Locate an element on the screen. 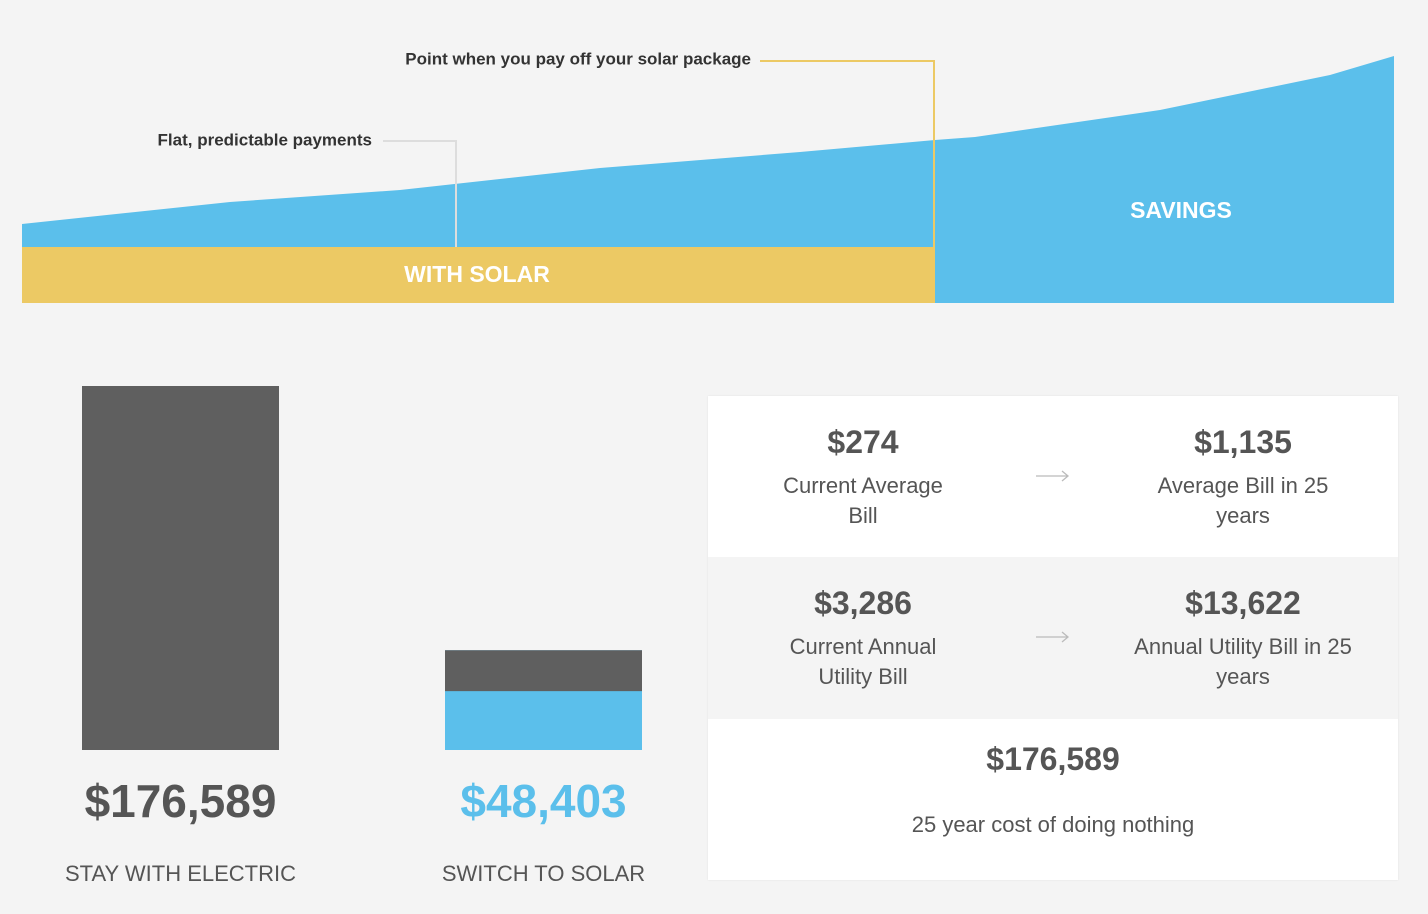 The height and width of the screenshot is (914, 1428). amount-label: Annual Utility Bill in 25 years is located at coordinates (1243, 661).